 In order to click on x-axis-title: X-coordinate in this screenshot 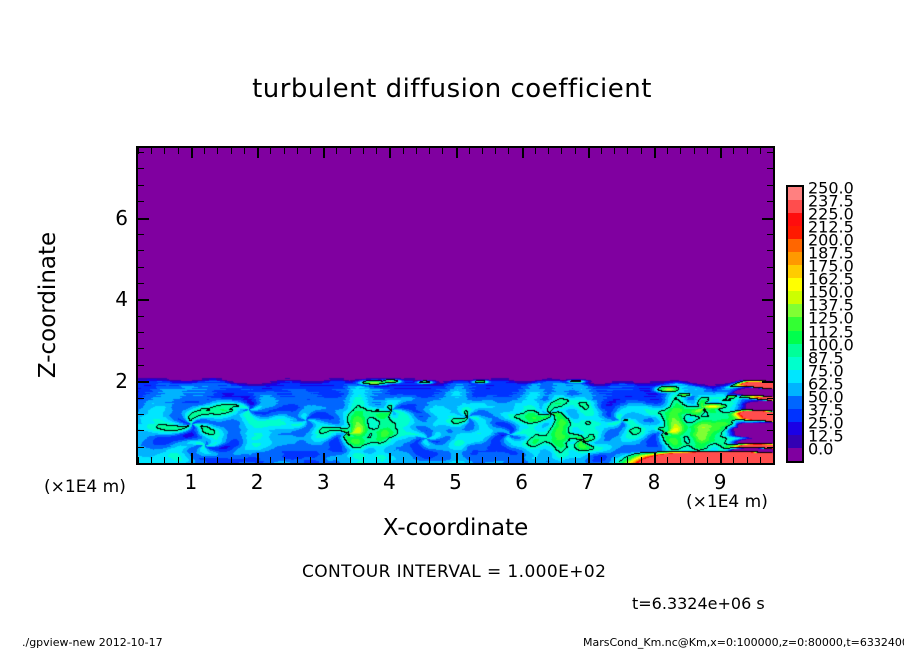, I will do `click(455, 528)`.